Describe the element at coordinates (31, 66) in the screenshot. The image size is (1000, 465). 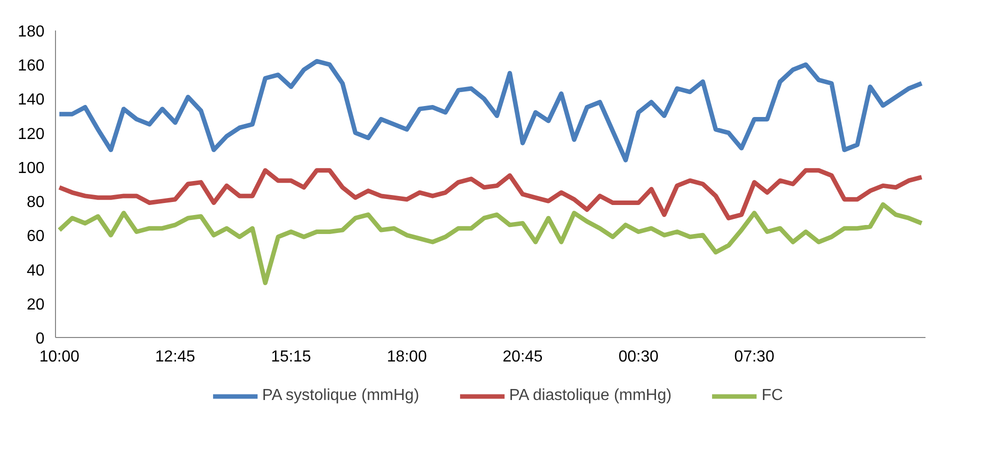
I see `y-tick-label: 160` at that location.